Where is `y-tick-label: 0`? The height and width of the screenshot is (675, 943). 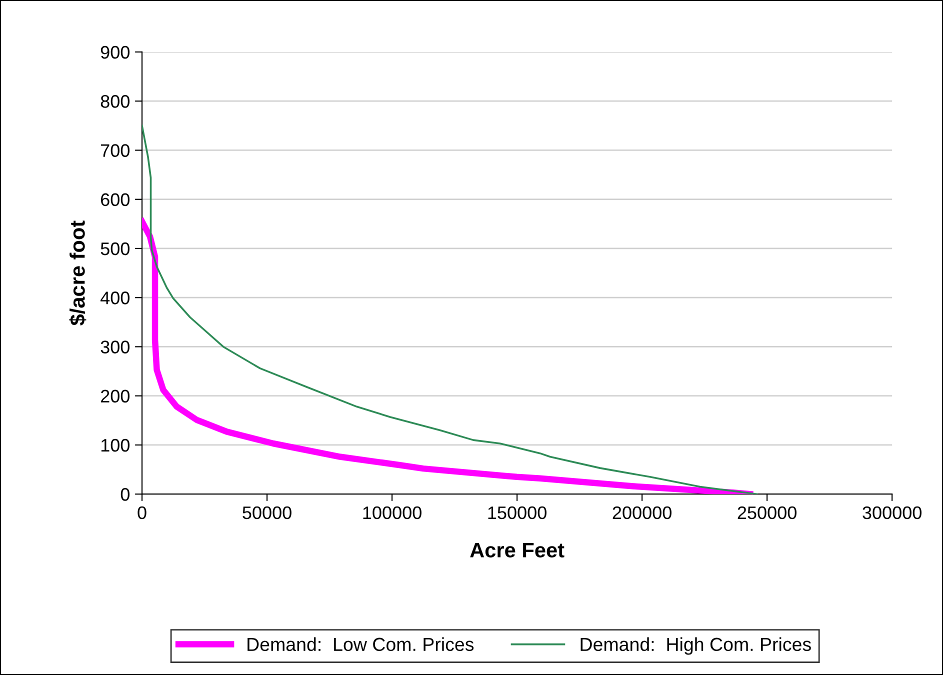
y-tick-label: 0 is located at coordinates (125, 494).